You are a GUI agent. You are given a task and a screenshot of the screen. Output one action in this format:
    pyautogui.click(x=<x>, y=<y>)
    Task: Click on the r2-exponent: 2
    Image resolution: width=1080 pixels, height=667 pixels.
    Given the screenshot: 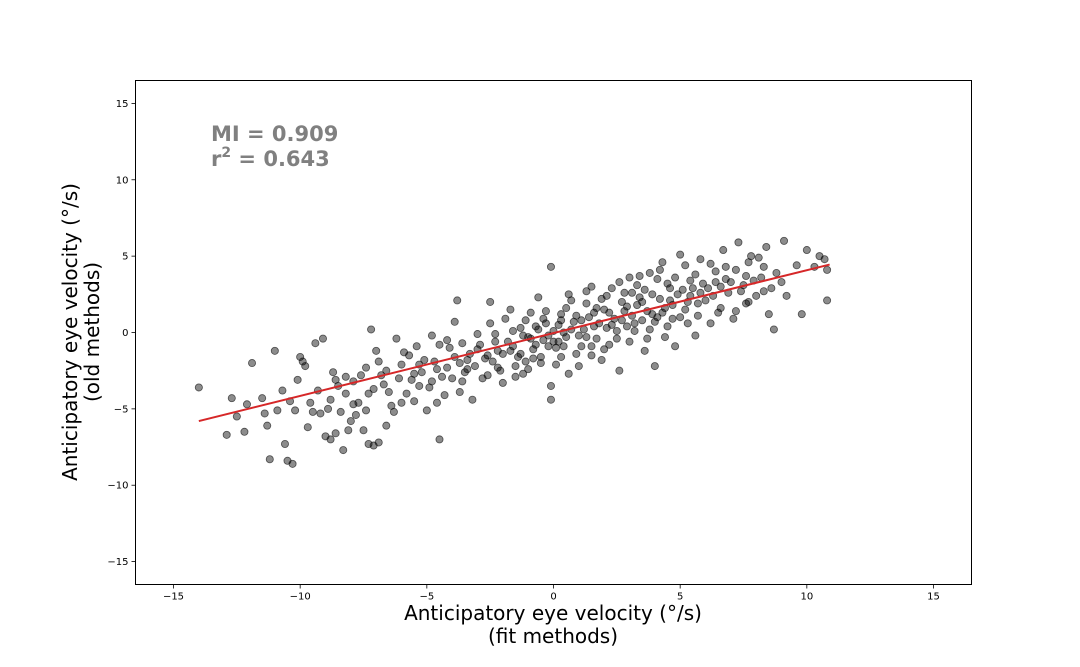 What is the action you would take?
    pyautogui.click(x=226, y=153)
    